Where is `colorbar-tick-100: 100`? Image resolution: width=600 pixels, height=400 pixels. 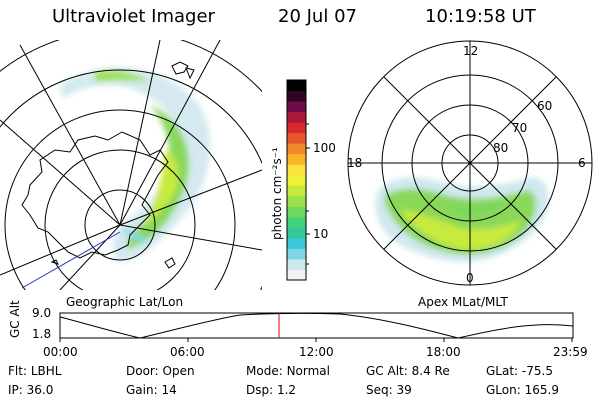 colorbar-tick-100: 100 is located at coordinates (324, 148).